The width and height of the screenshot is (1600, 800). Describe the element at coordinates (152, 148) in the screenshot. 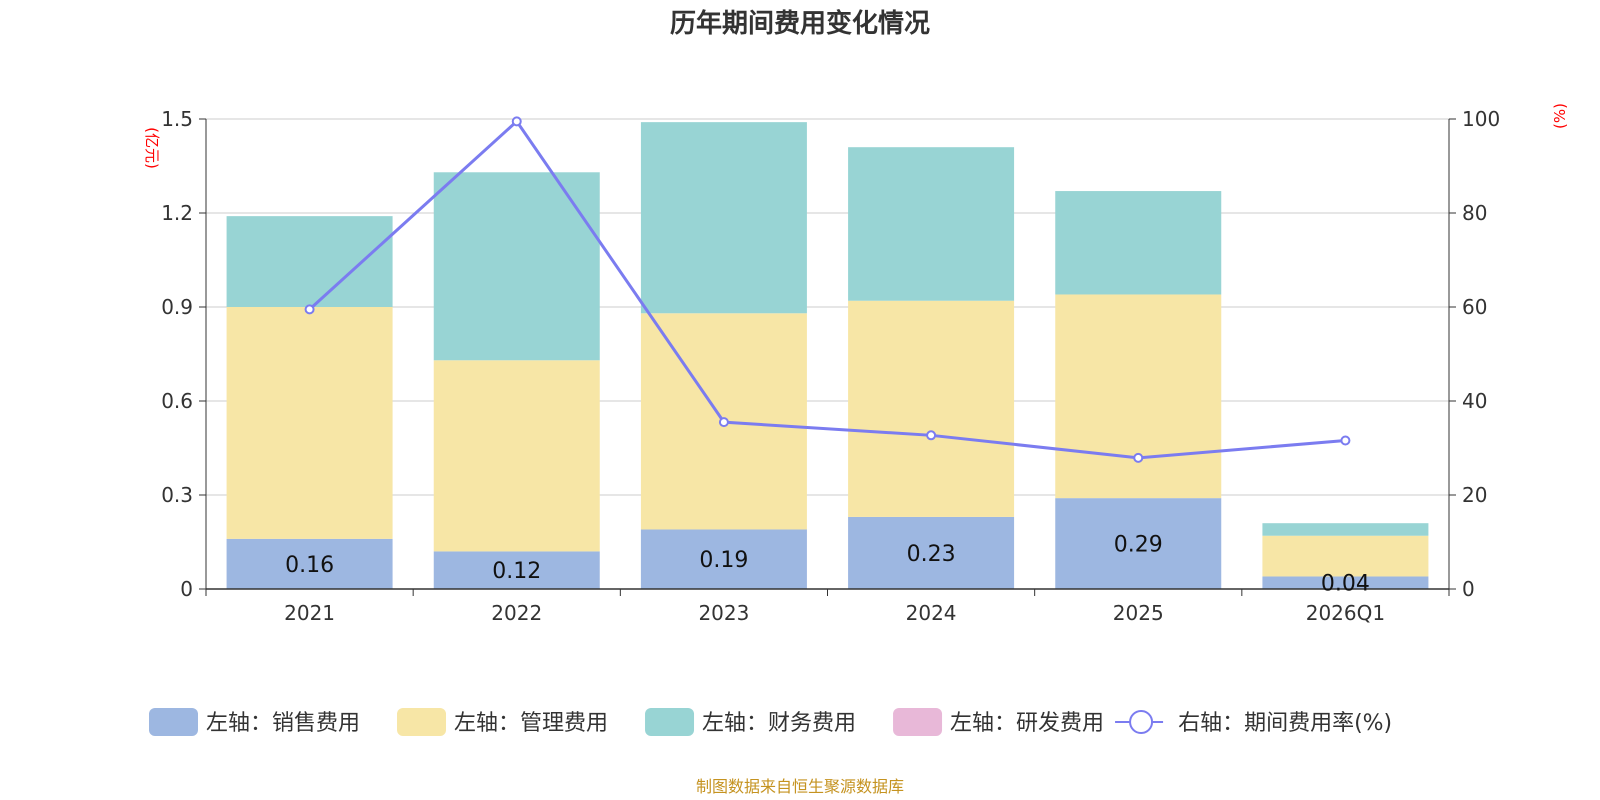

I see `left-axis-unit: (亿元)` at that location.